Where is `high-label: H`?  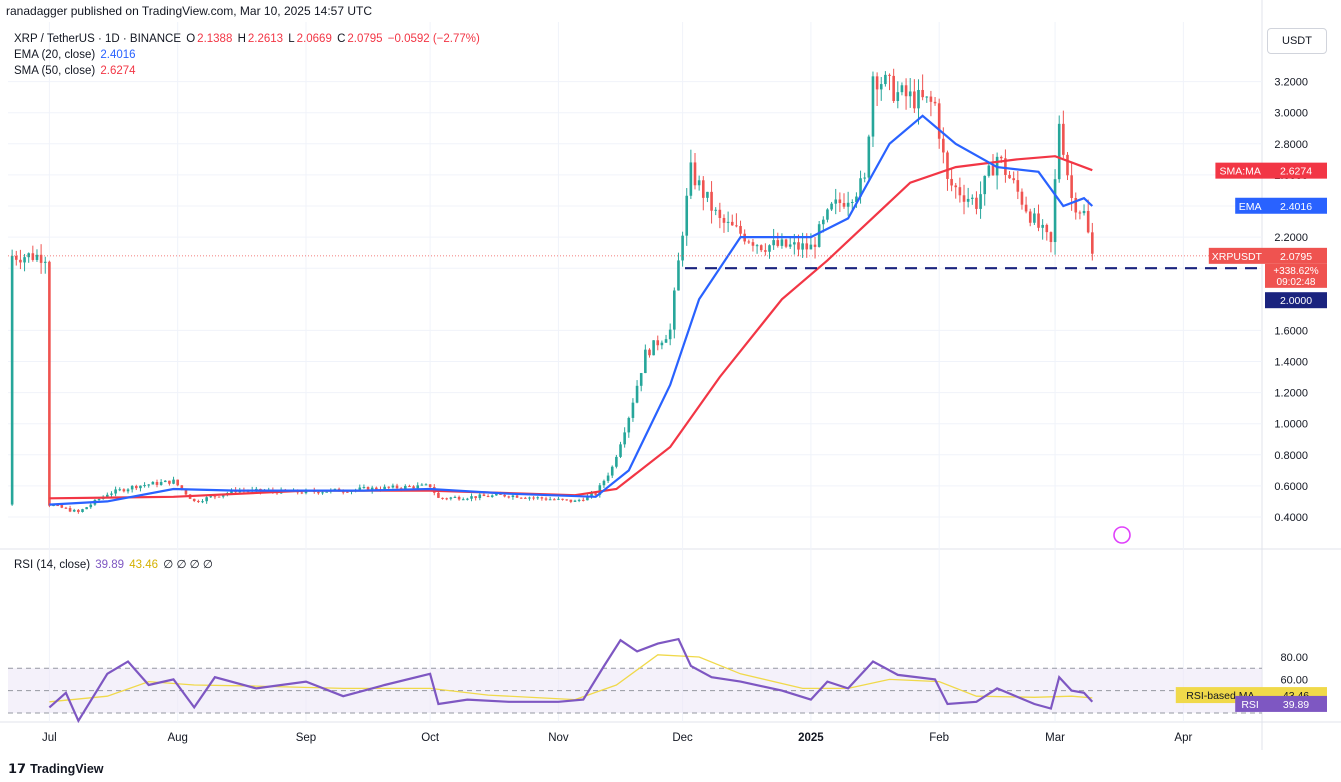 high-label: H is located at coordinates (241, 39).